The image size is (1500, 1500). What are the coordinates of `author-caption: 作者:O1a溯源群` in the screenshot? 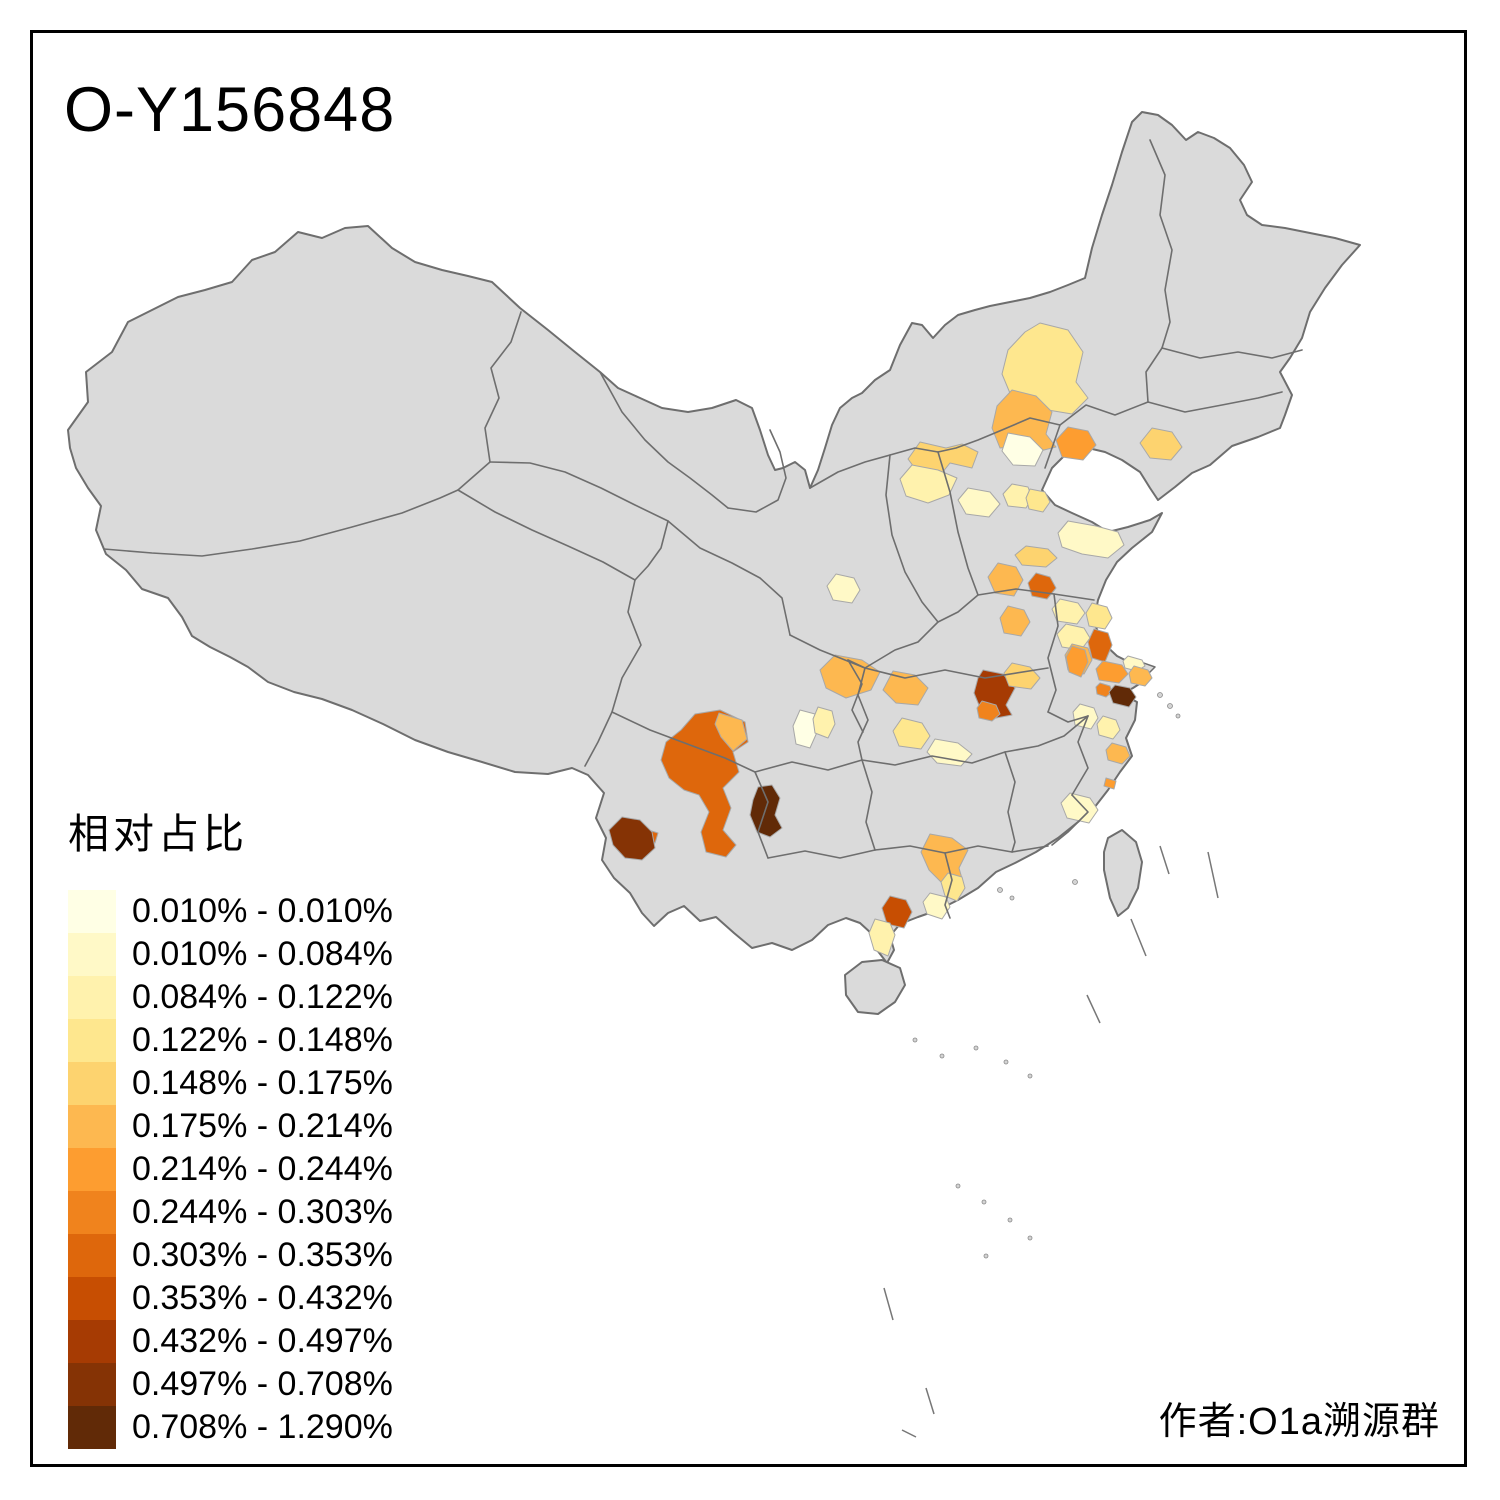 It's located at (1299, 1422).